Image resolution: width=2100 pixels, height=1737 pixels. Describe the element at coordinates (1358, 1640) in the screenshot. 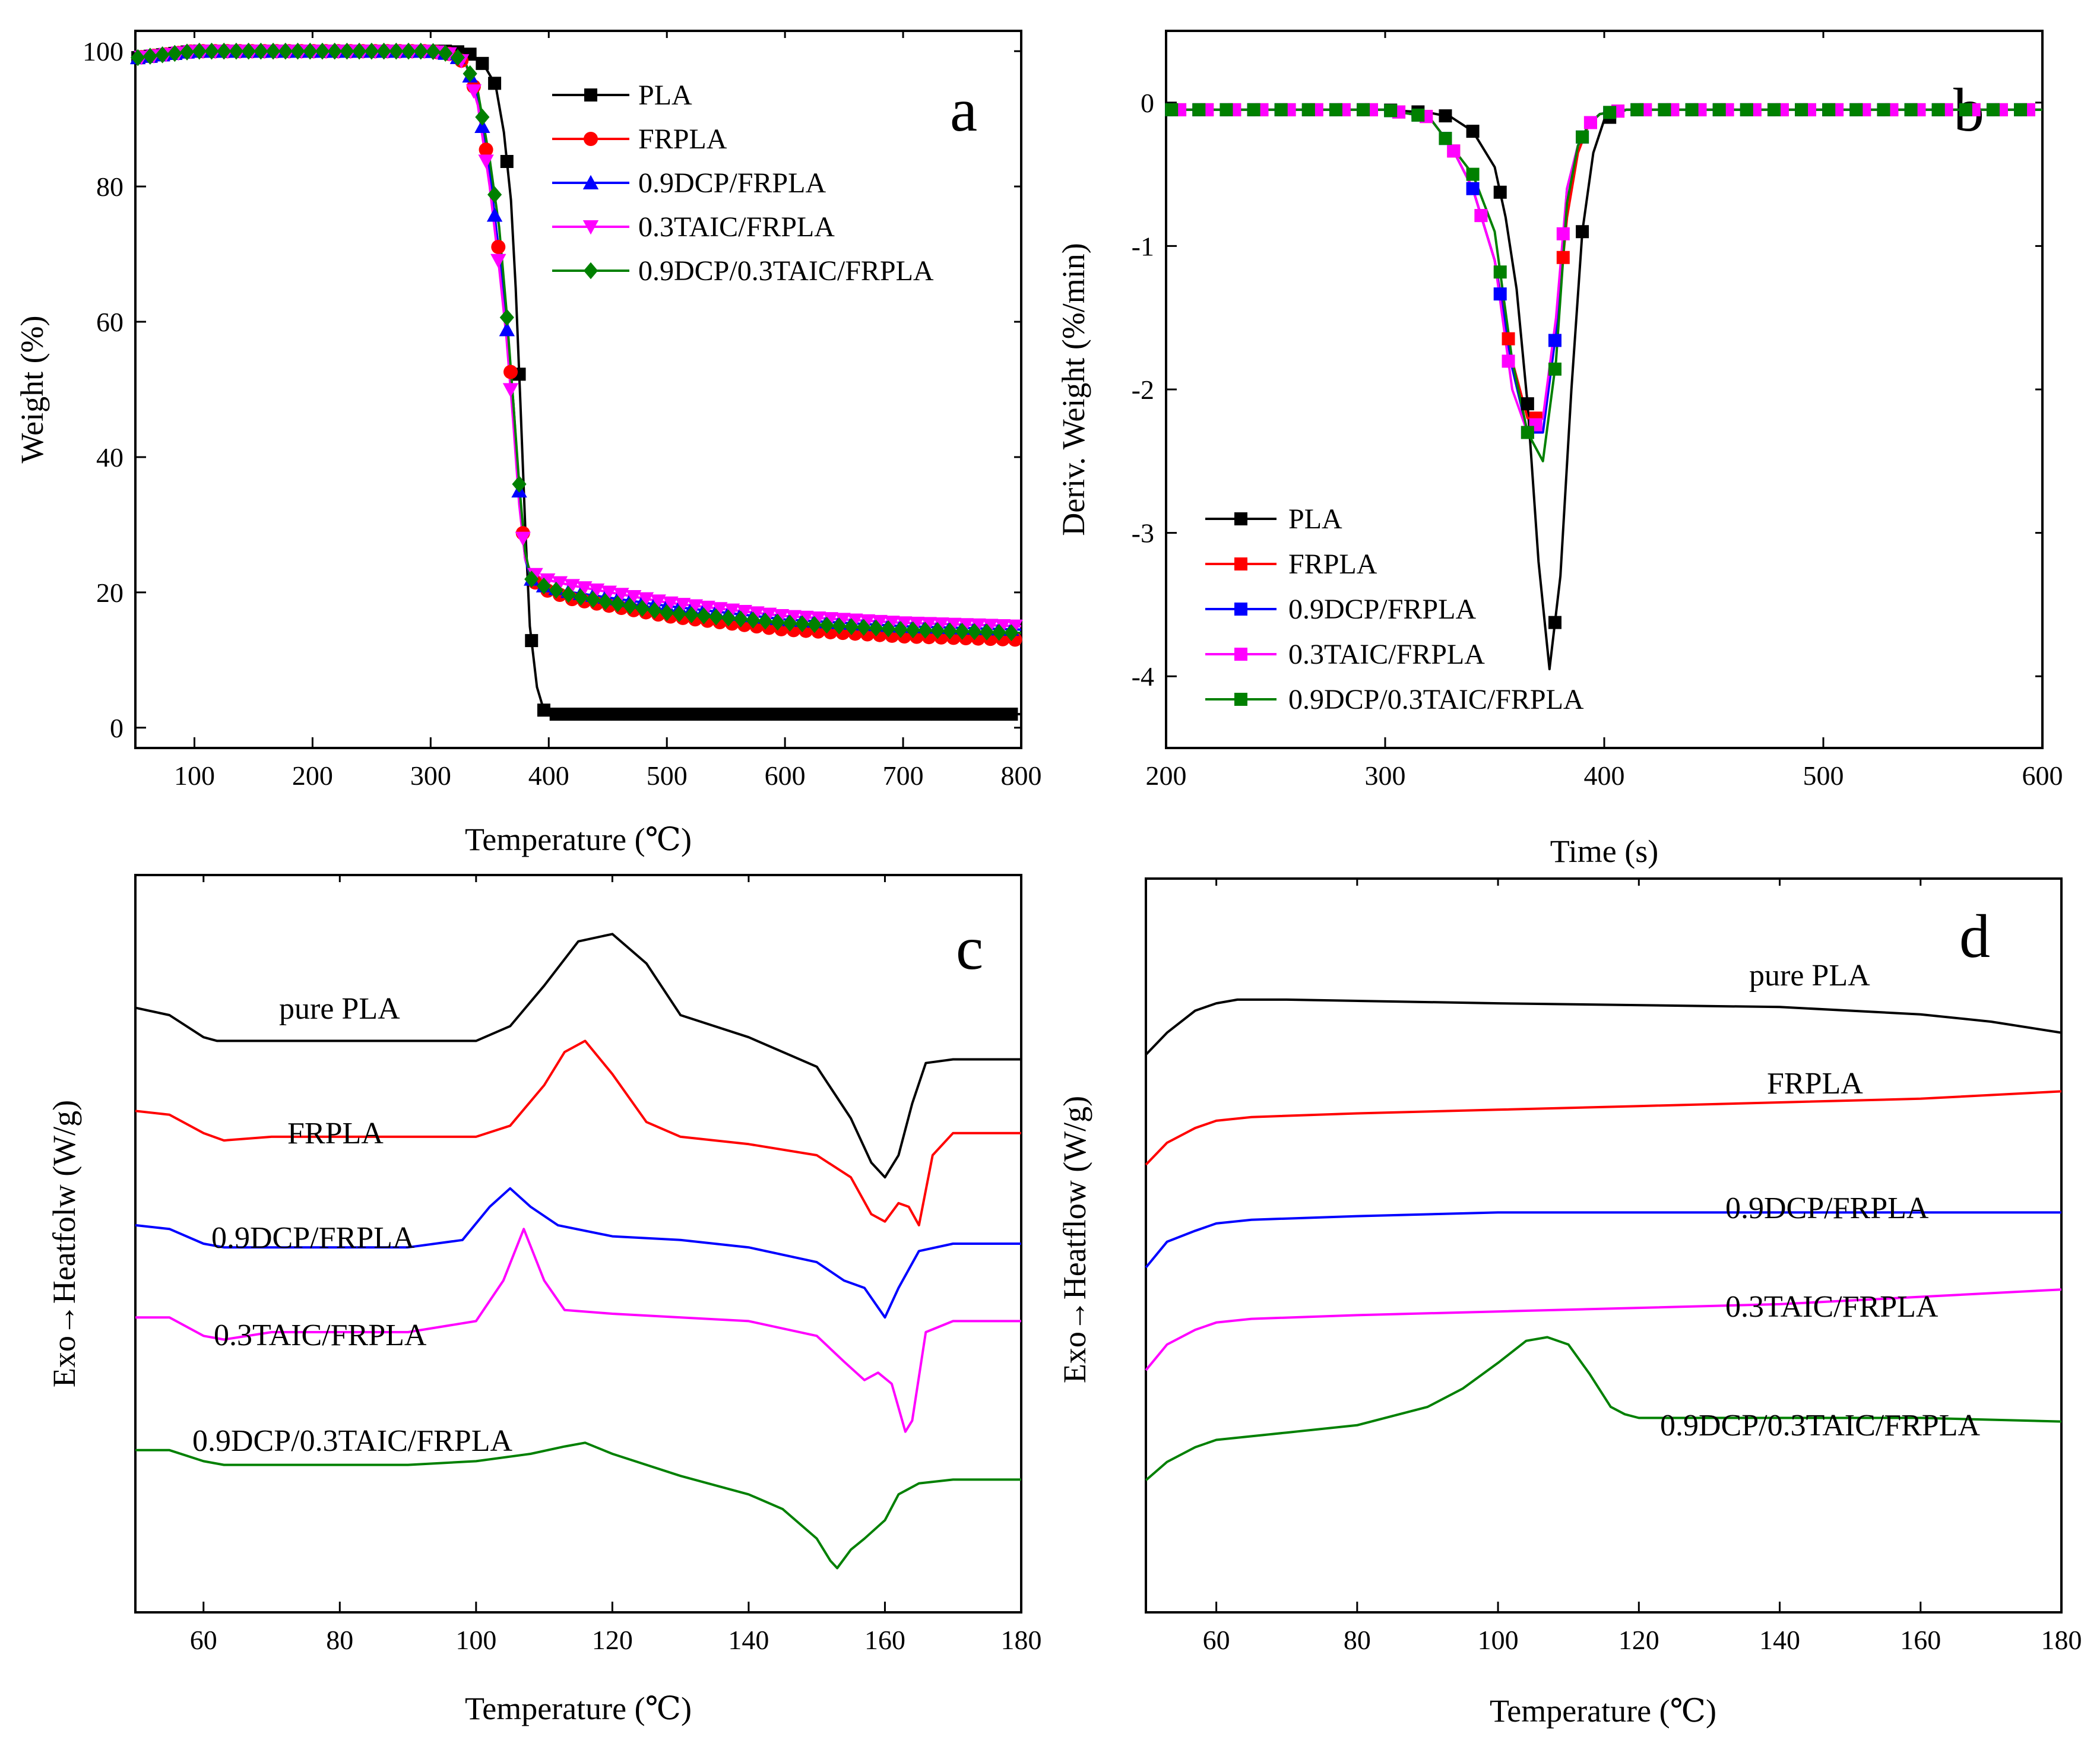

I see `panel-d-xtick-label-1: 80` at that location.